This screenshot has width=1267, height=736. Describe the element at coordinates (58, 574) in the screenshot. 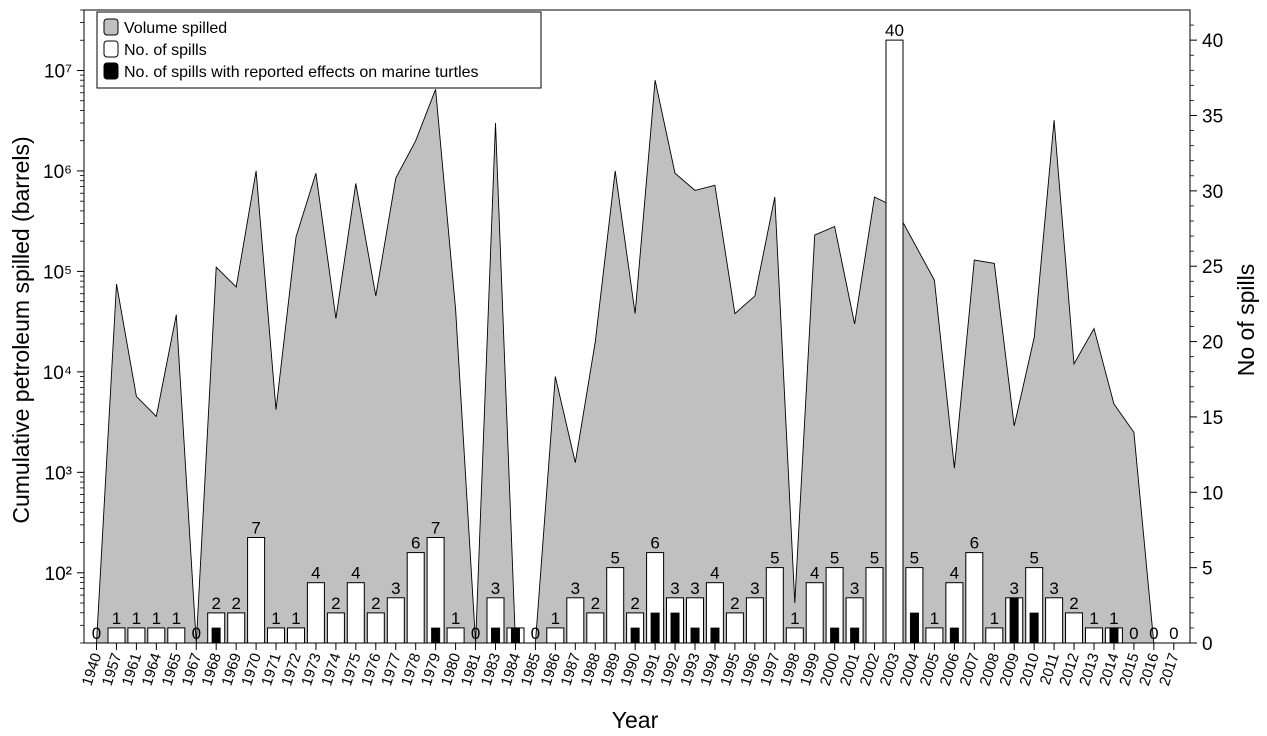

I see `y-left-tick-label: 10²` at that location.